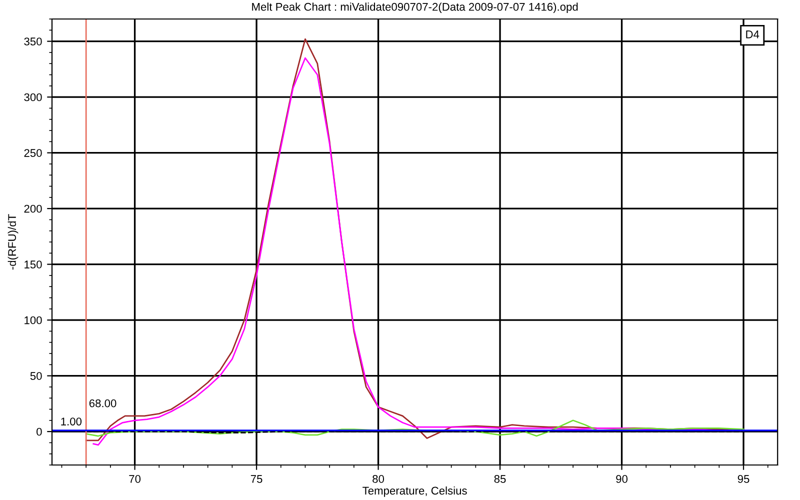  What do you see at coordinates (622, 479) in the screenshot?
I see `x-tick-label: 90` at bounding box center [622, 479].